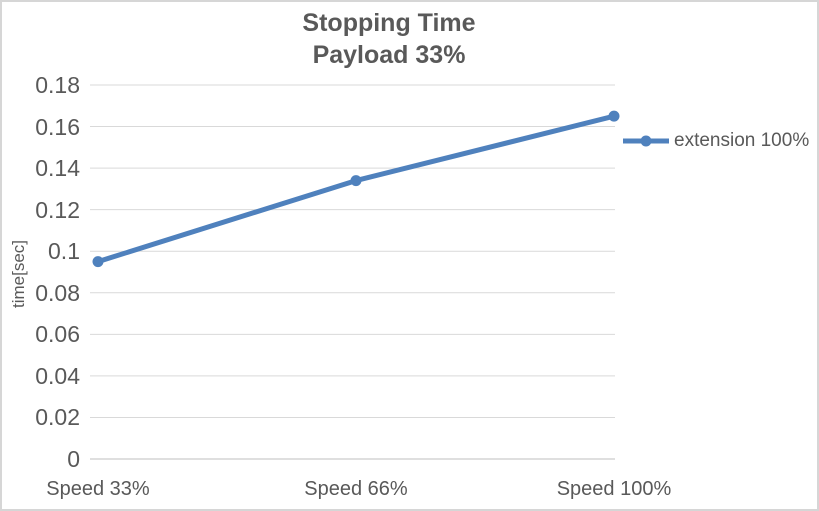  I want to click on x-axis-label: Speed 66%, so click(356, 489).